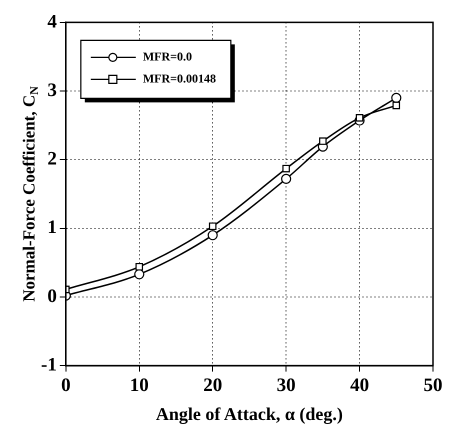  I want to click on y-tick-label: 2, so click(52, 159).